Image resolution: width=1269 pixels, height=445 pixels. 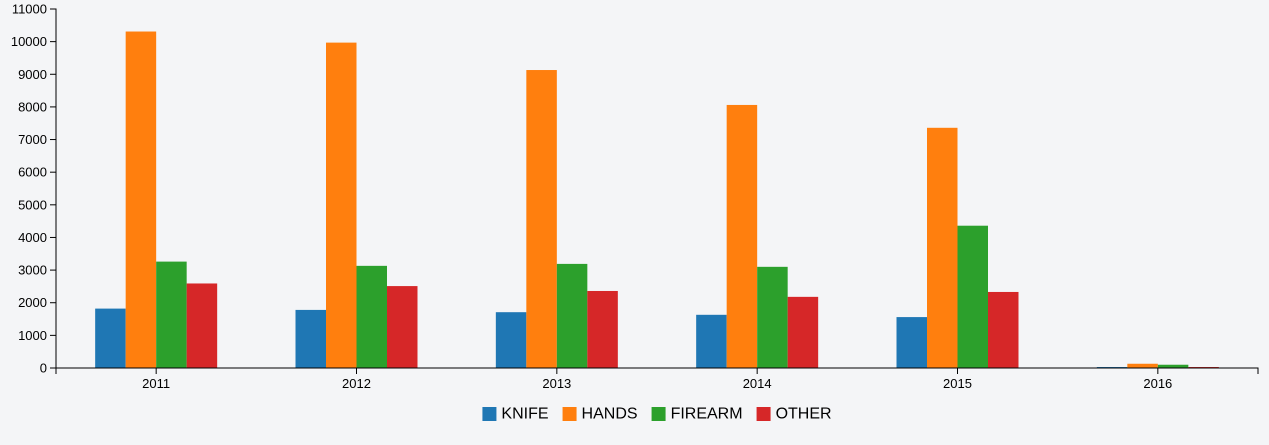 I want to click on bar-other-2013, so click(x=602, y=329).